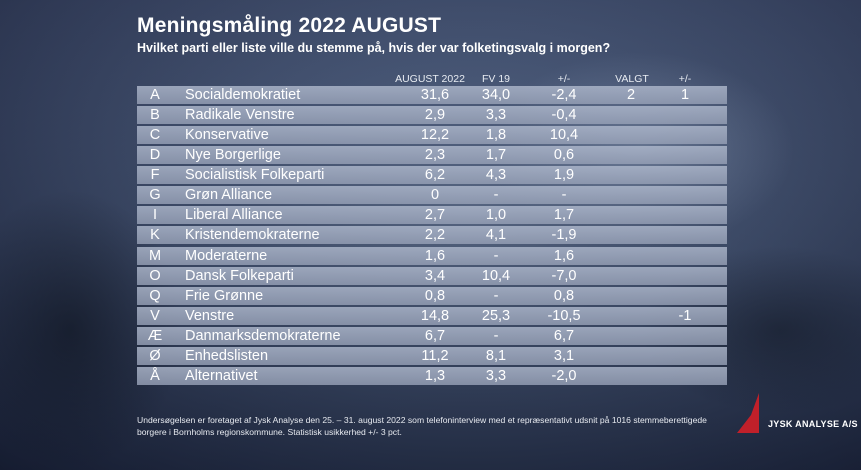 The width and height of the screenshot is (861, 470). Describe the element at coordinates (435, 275) in the screenshot. I see `value-august-2022: 3,4` at that location.